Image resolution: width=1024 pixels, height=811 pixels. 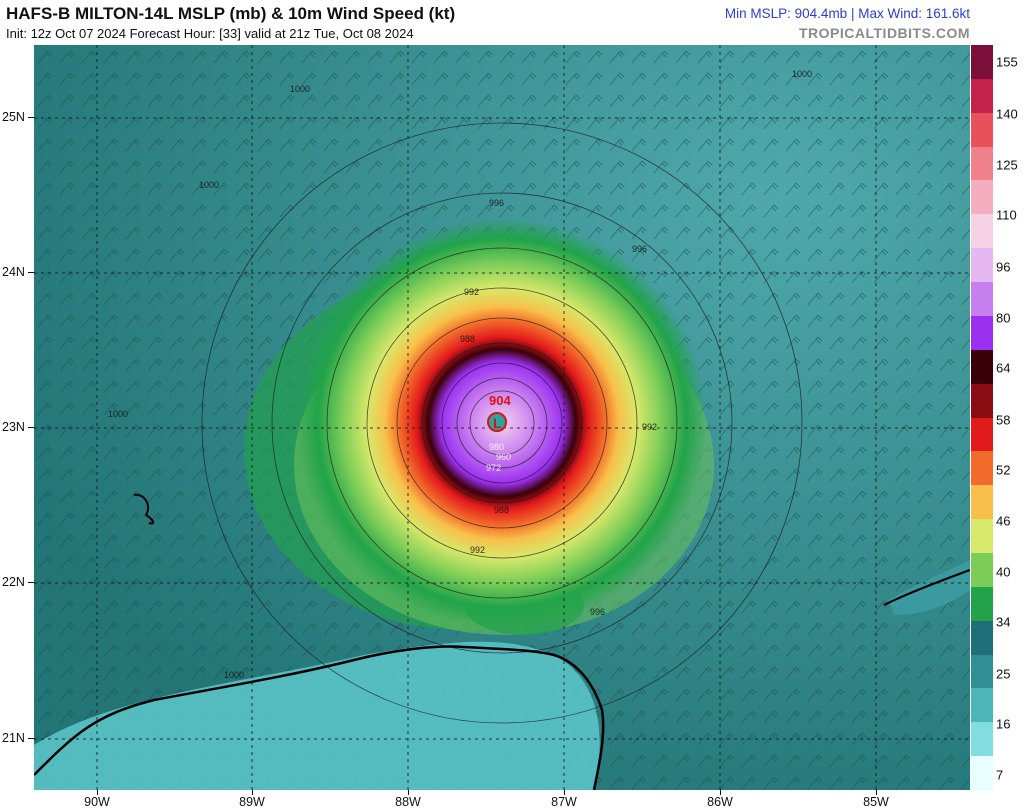 I want to click on colorbar-label: 125, so click(x=1007, y=165).